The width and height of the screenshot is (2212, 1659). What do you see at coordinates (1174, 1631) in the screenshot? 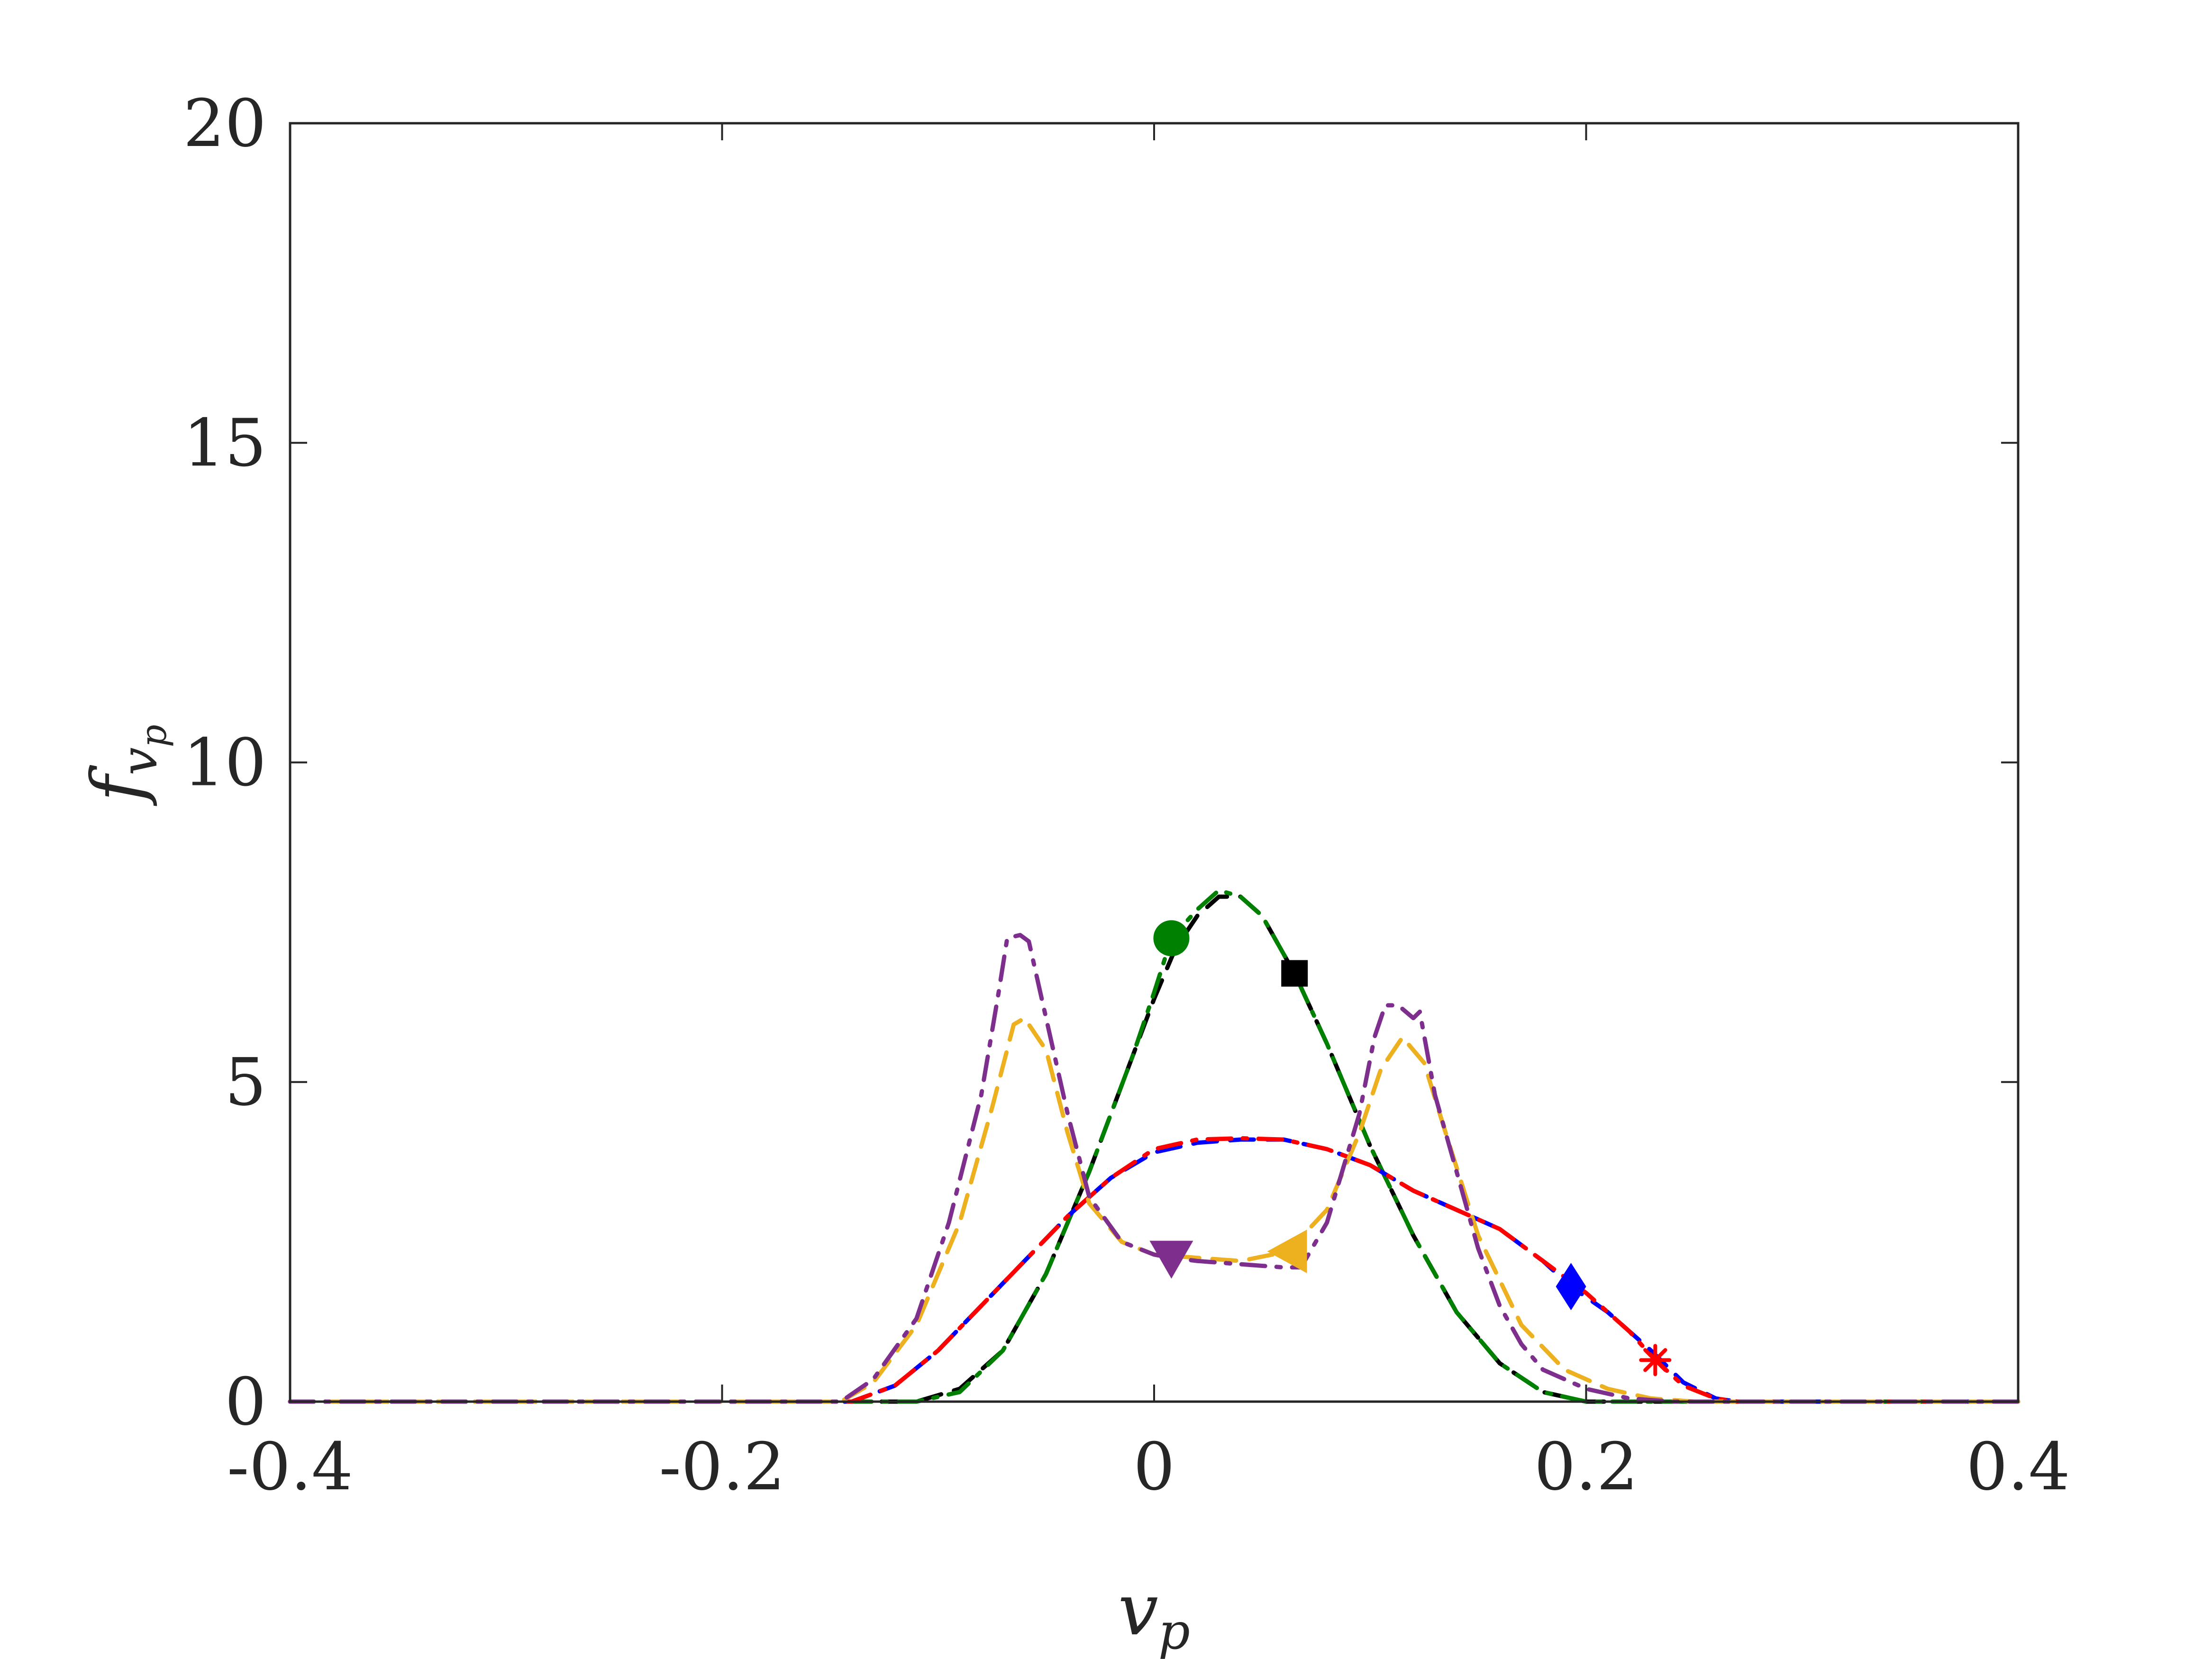
I see `x-axis-label-sub: p` at bounding box center [1174, 1631].